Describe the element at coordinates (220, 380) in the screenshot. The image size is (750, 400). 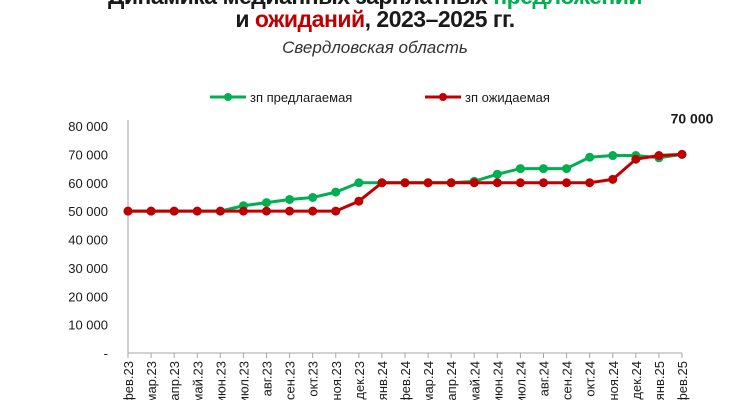
I see `x-tick-label: июн.23` at that location.